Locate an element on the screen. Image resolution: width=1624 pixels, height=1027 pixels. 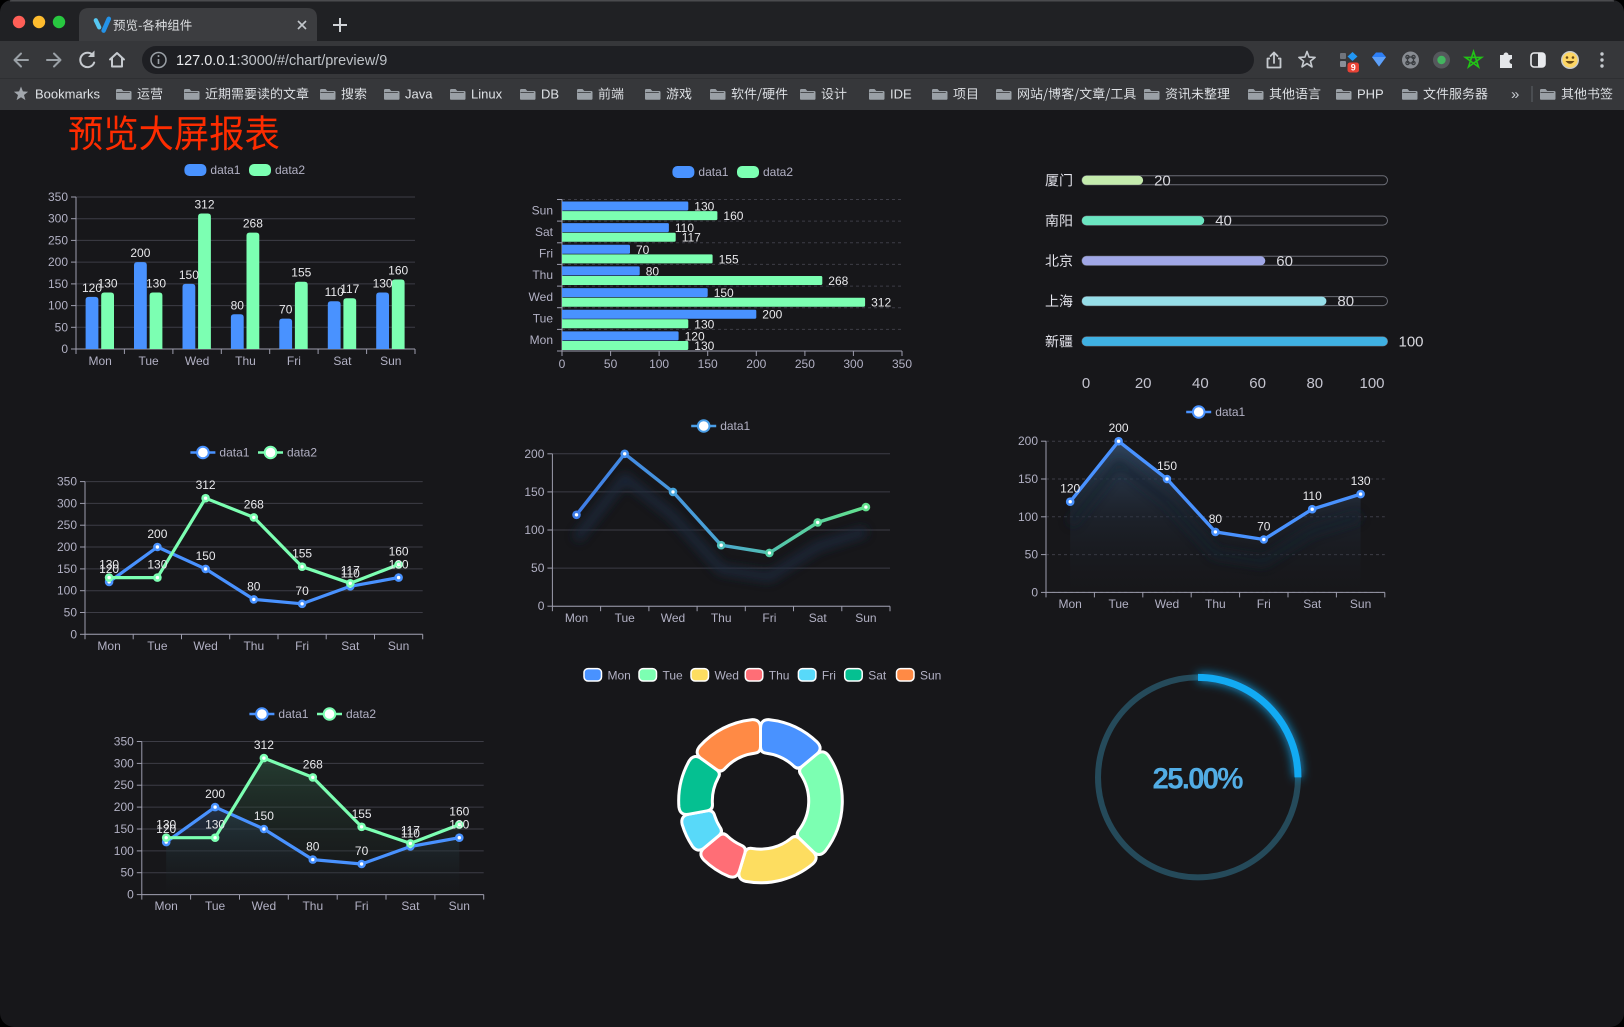
svg-text: PHP is located at coordinates (1370, 94).